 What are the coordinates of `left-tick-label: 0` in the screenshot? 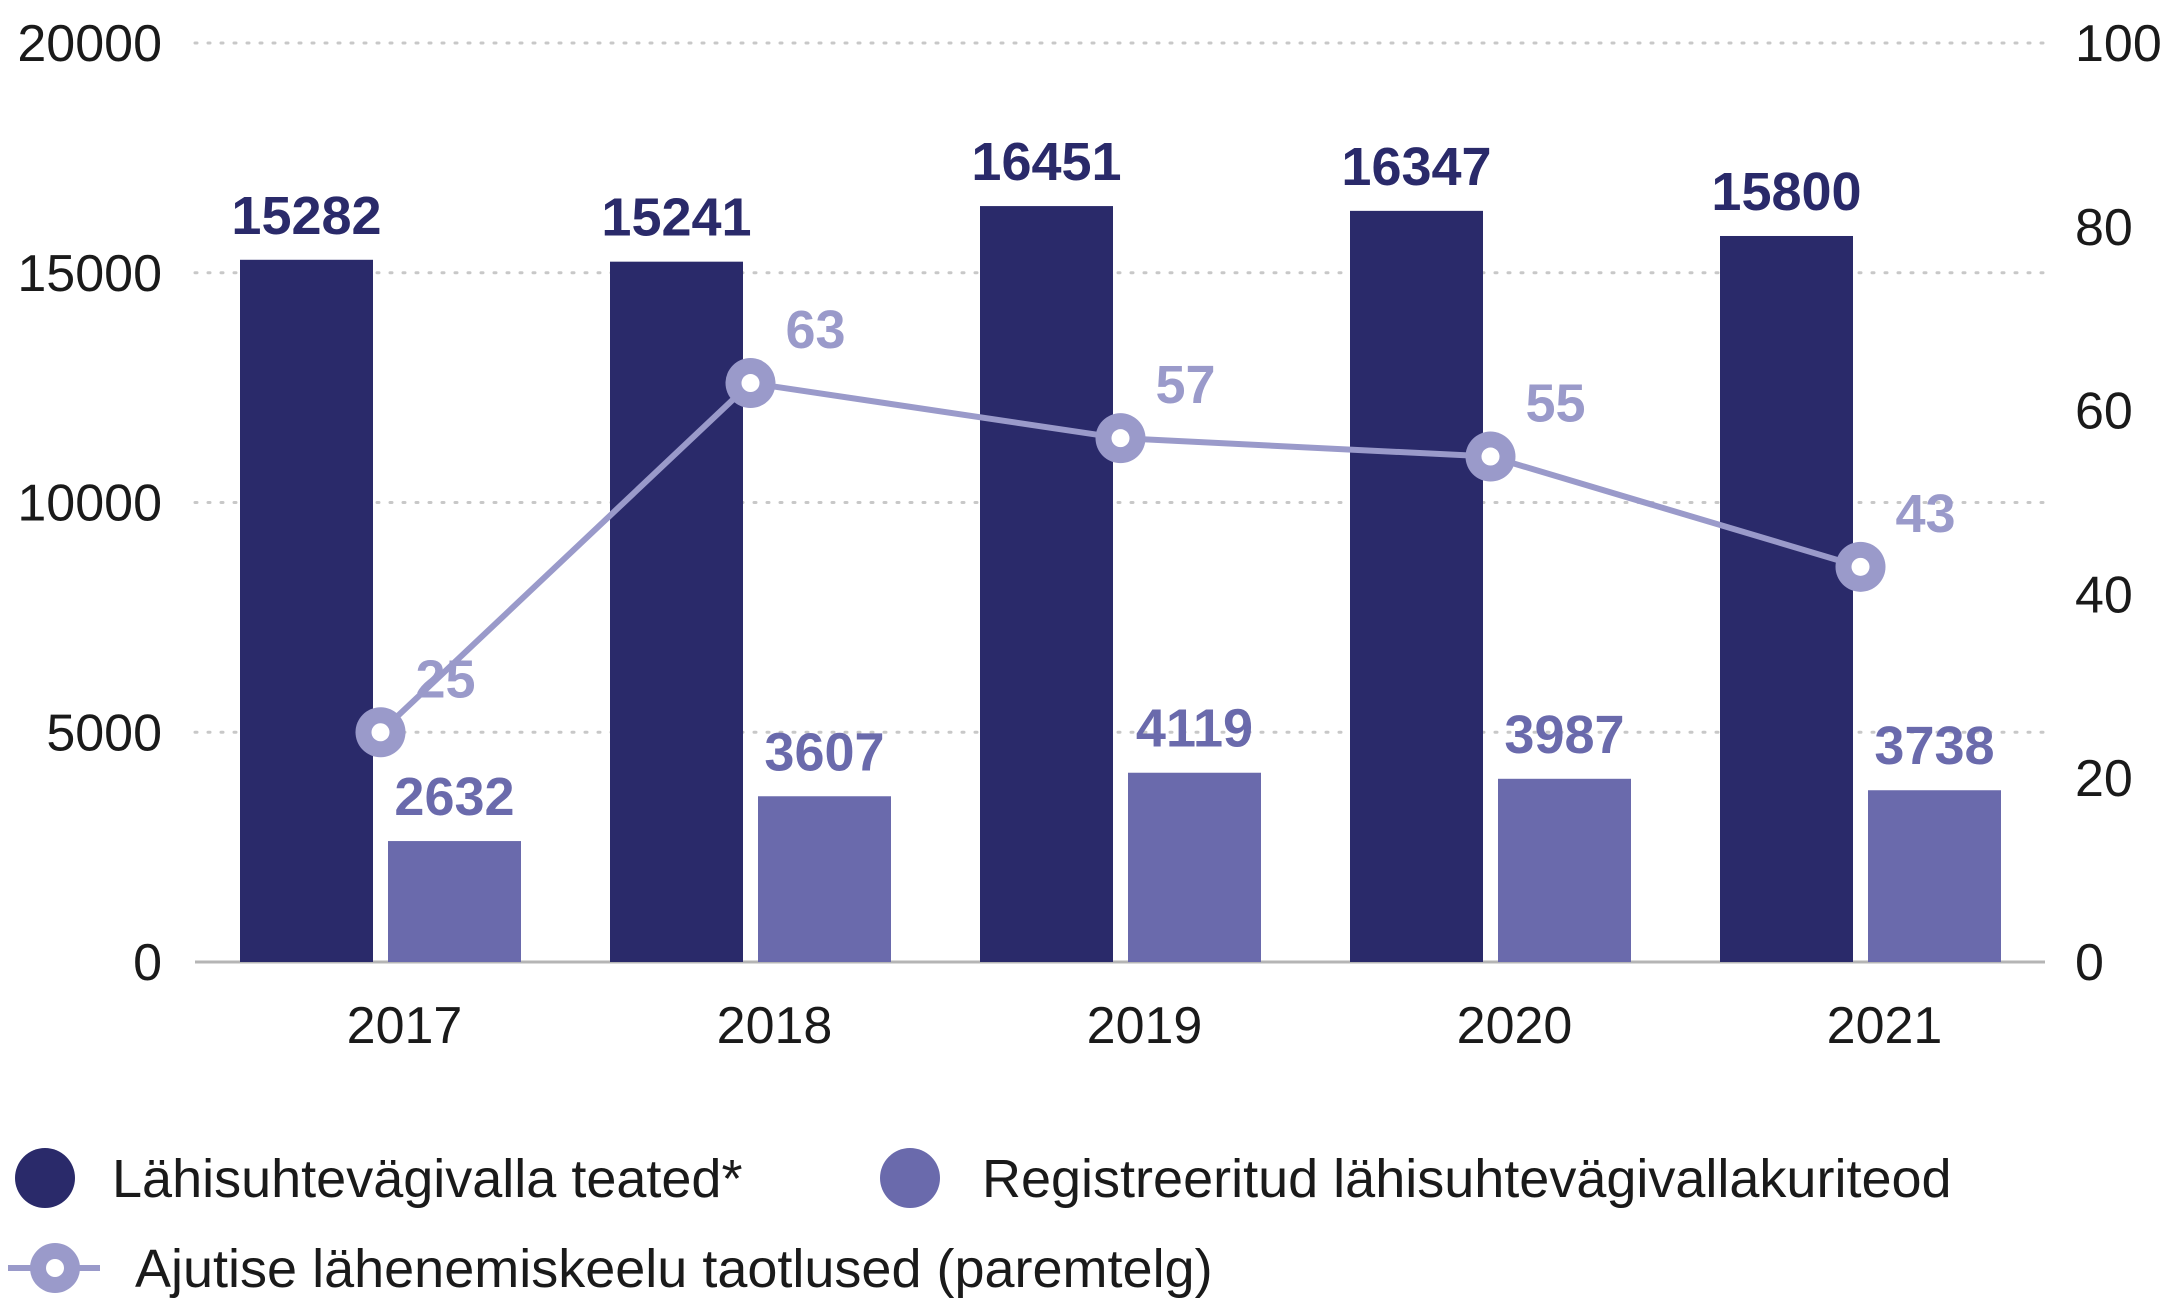 It's located at (147, 963).